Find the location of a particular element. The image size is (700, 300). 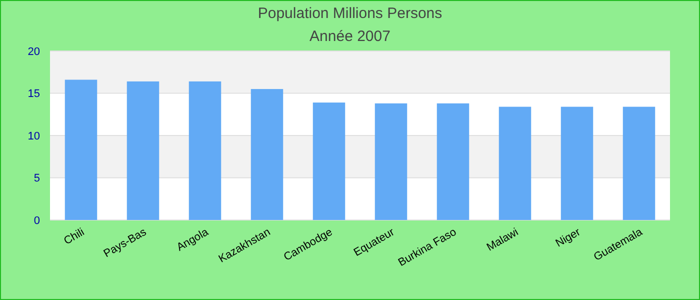

y-tick-label: 15 is located at coordinates (34, 94).